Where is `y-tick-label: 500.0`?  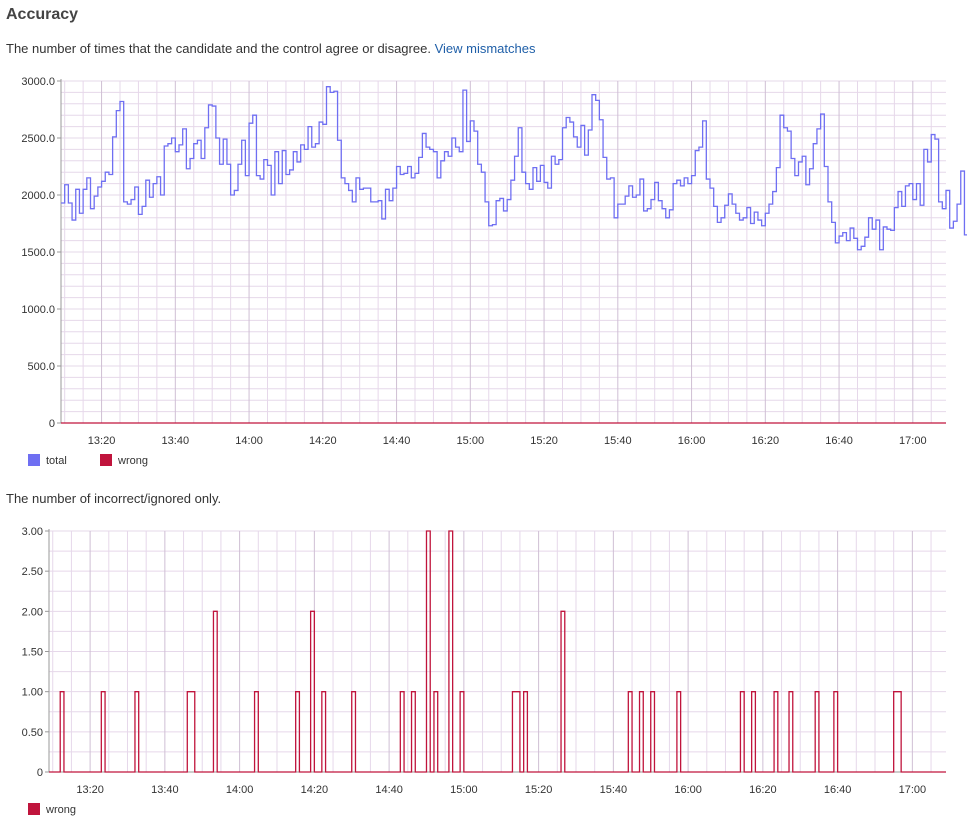
y-tick-label: 500.0 is located at coordinates (41, 367).